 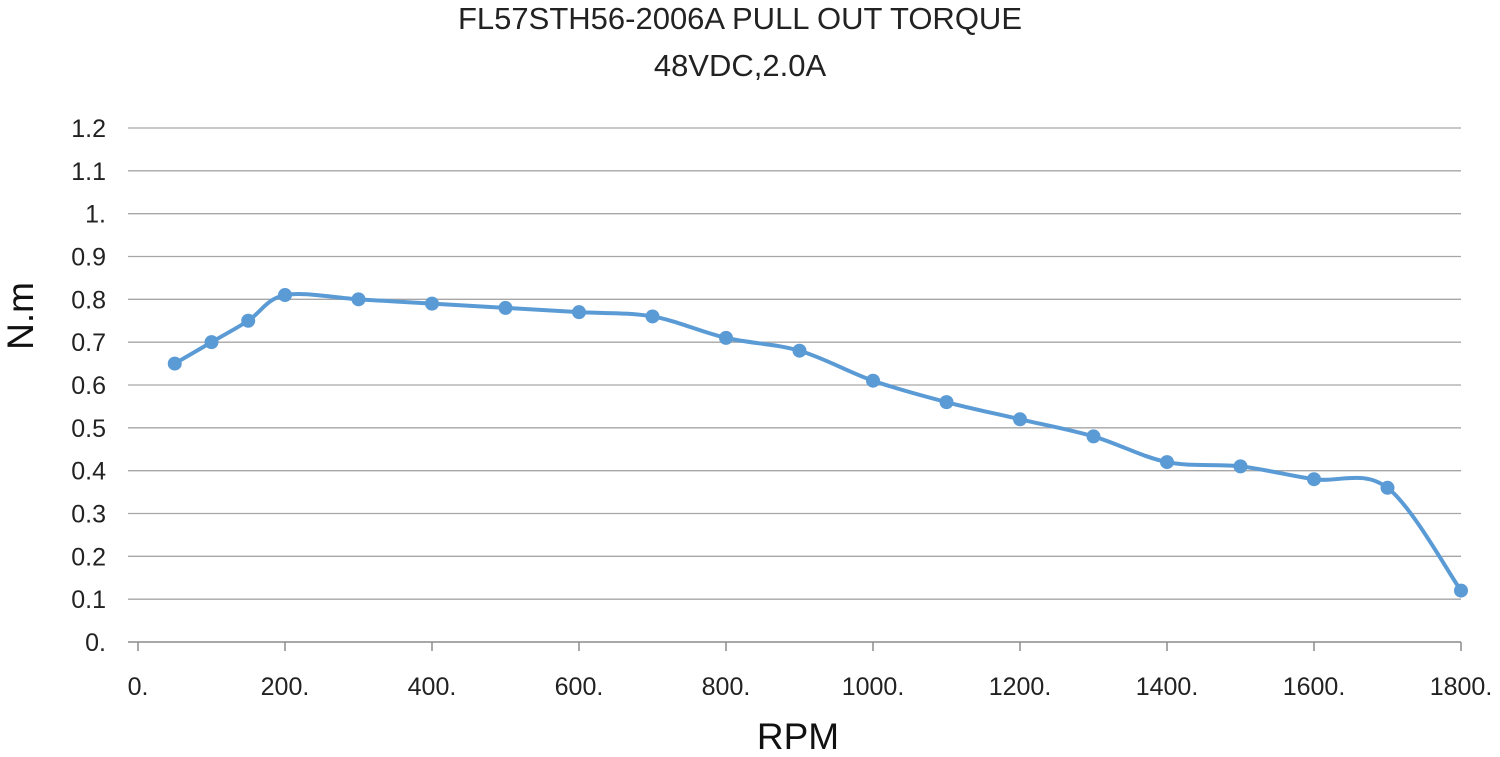 I want to click on y-tick-label: 1.1, so click(x=88, y=172).